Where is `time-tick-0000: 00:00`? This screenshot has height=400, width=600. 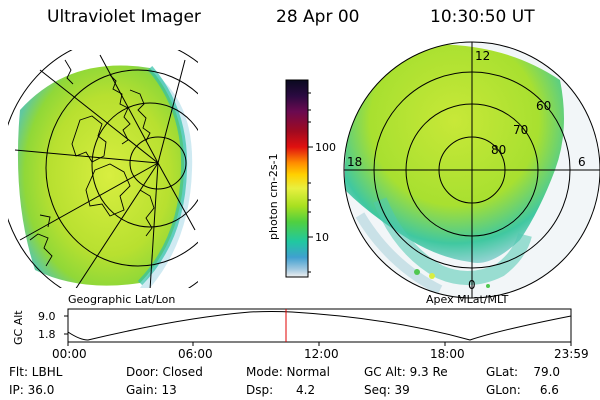
time-tick-0000: 00:00 is located at coordinates (69, 354).